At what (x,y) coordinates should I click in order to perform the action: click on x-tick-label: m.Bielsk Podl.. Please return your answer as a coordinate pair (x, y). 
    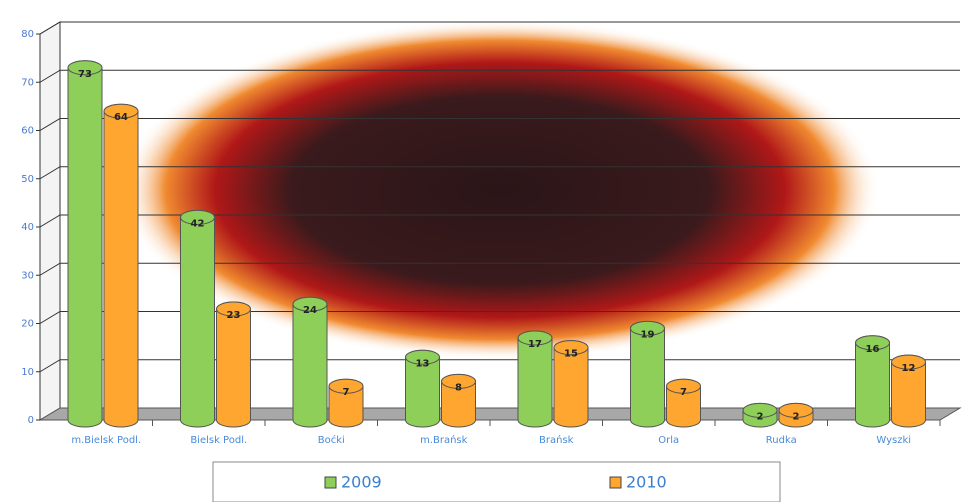
    Looking at the image, I should click on (106, 440).